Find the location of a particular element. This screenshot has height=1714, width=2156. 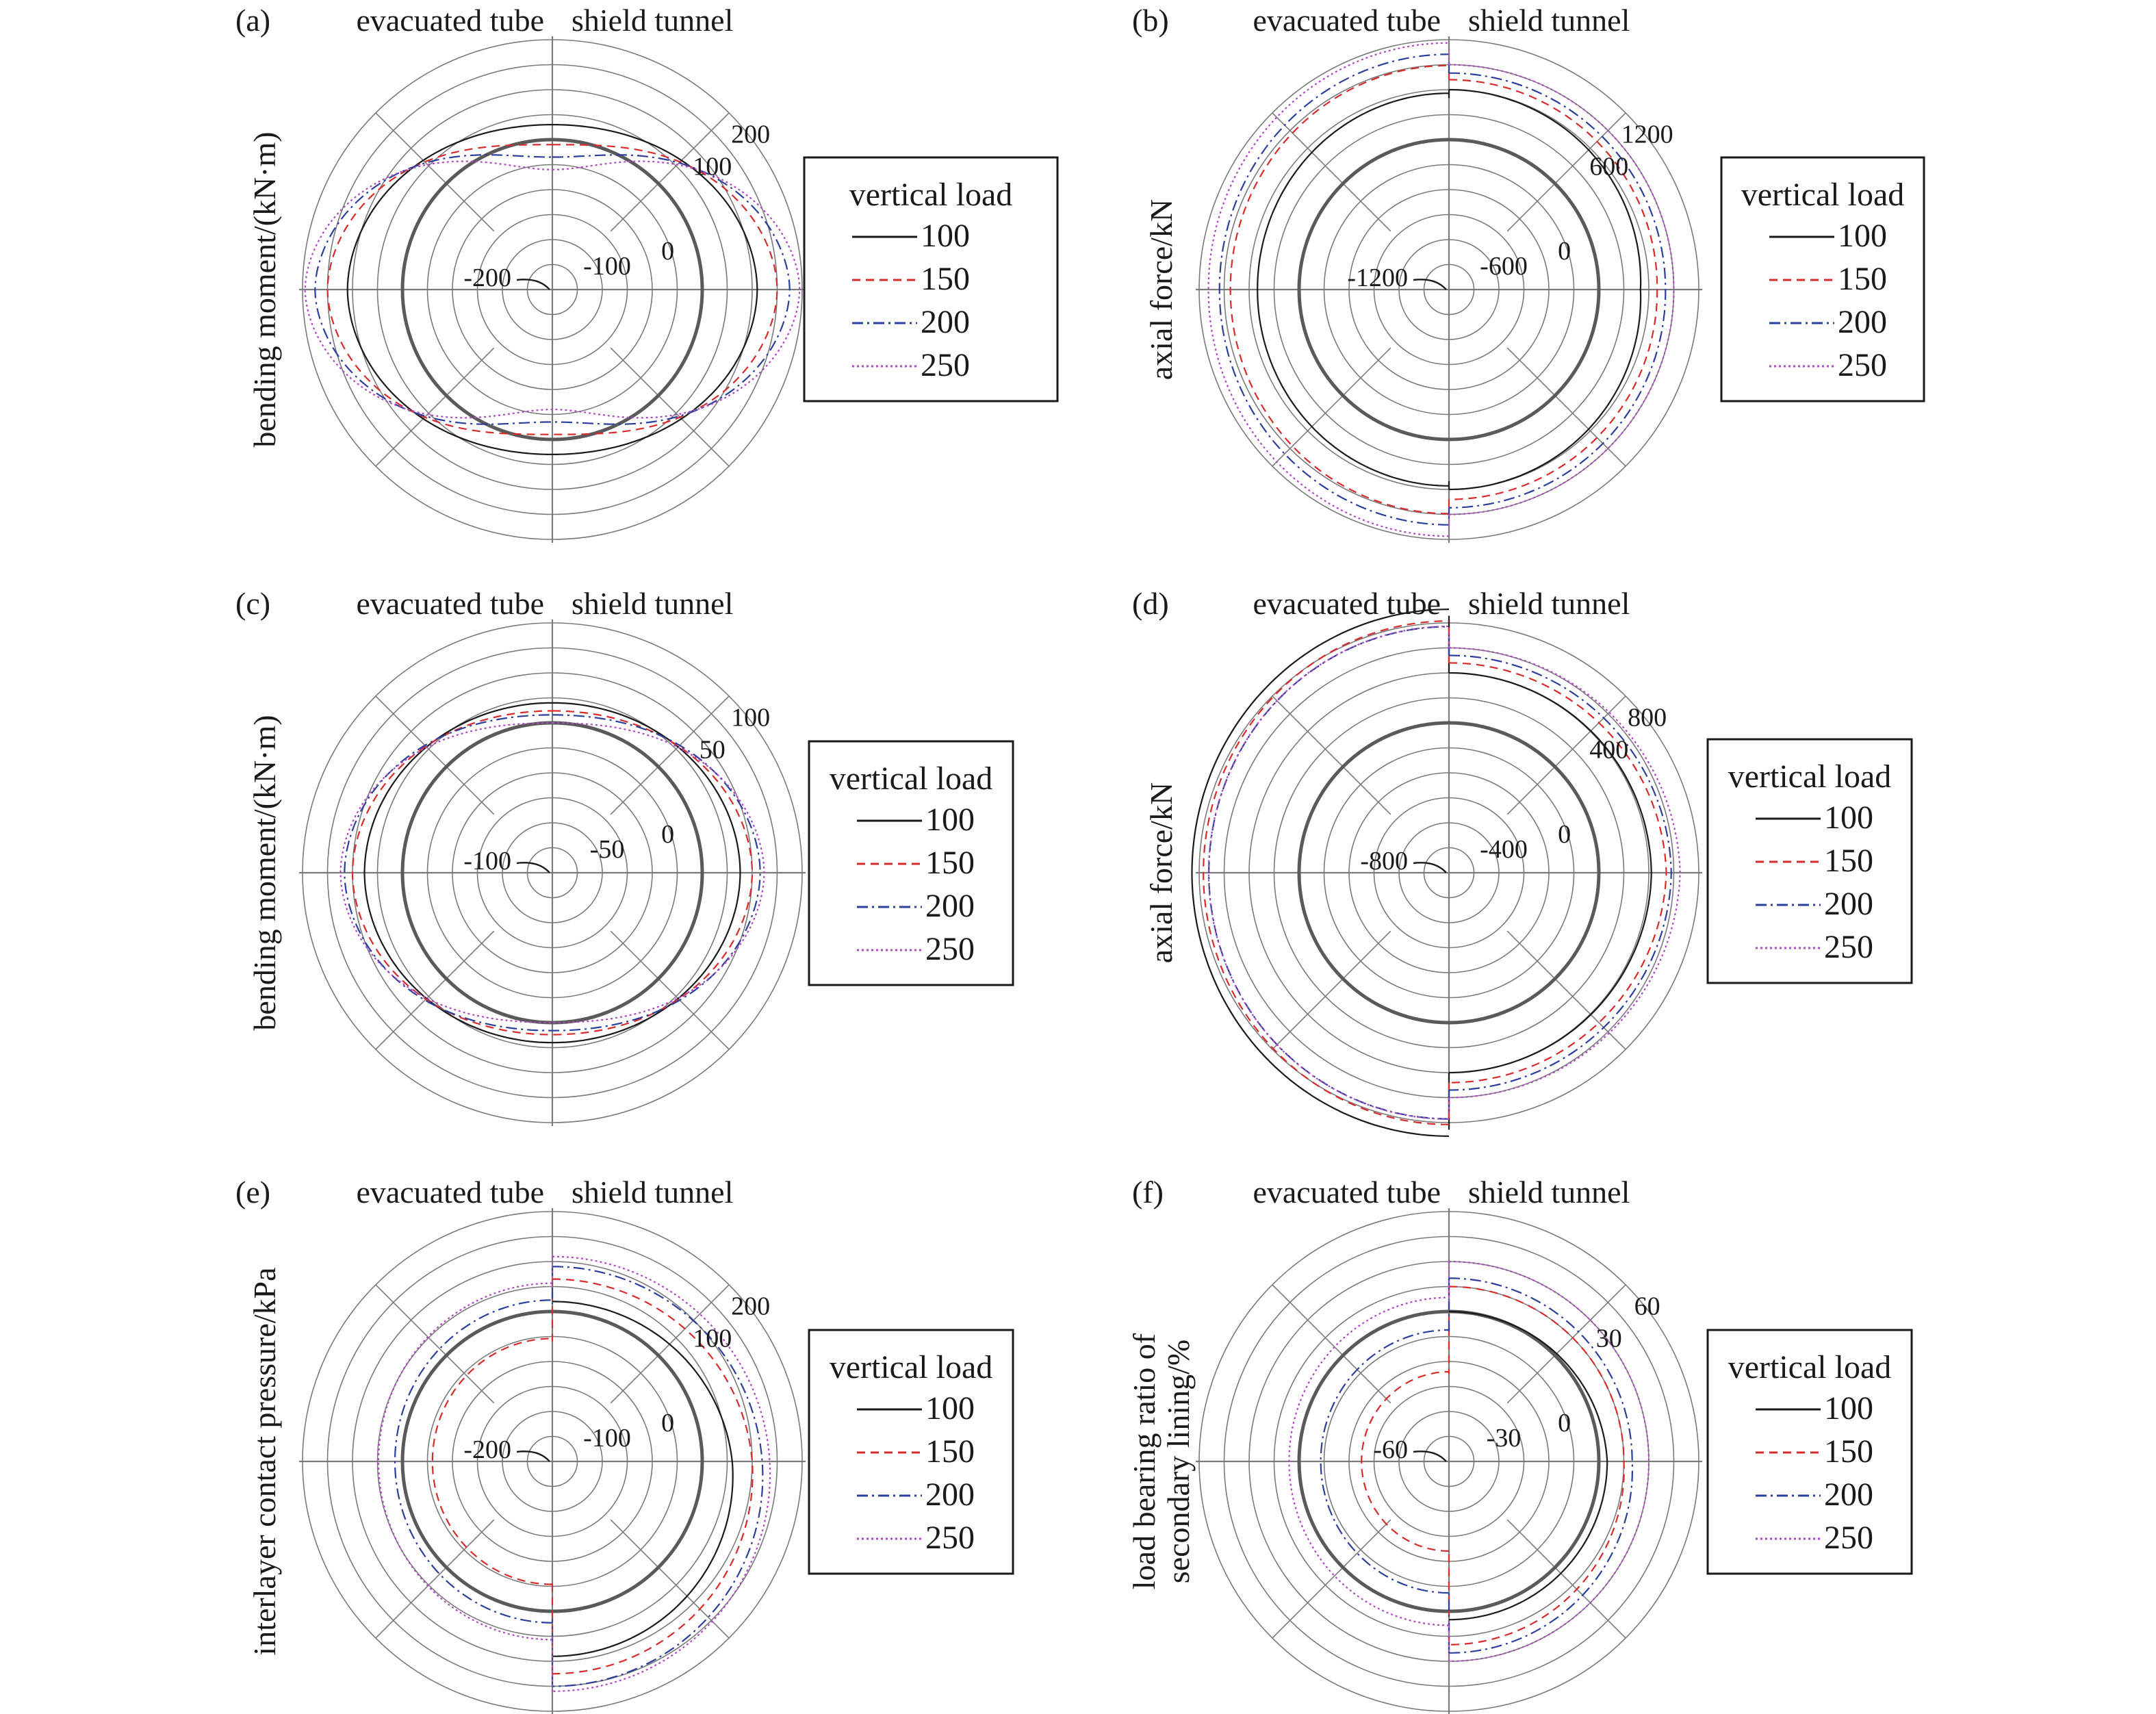

r-tick-label: -60 is located at coordinates (1390, 1449).